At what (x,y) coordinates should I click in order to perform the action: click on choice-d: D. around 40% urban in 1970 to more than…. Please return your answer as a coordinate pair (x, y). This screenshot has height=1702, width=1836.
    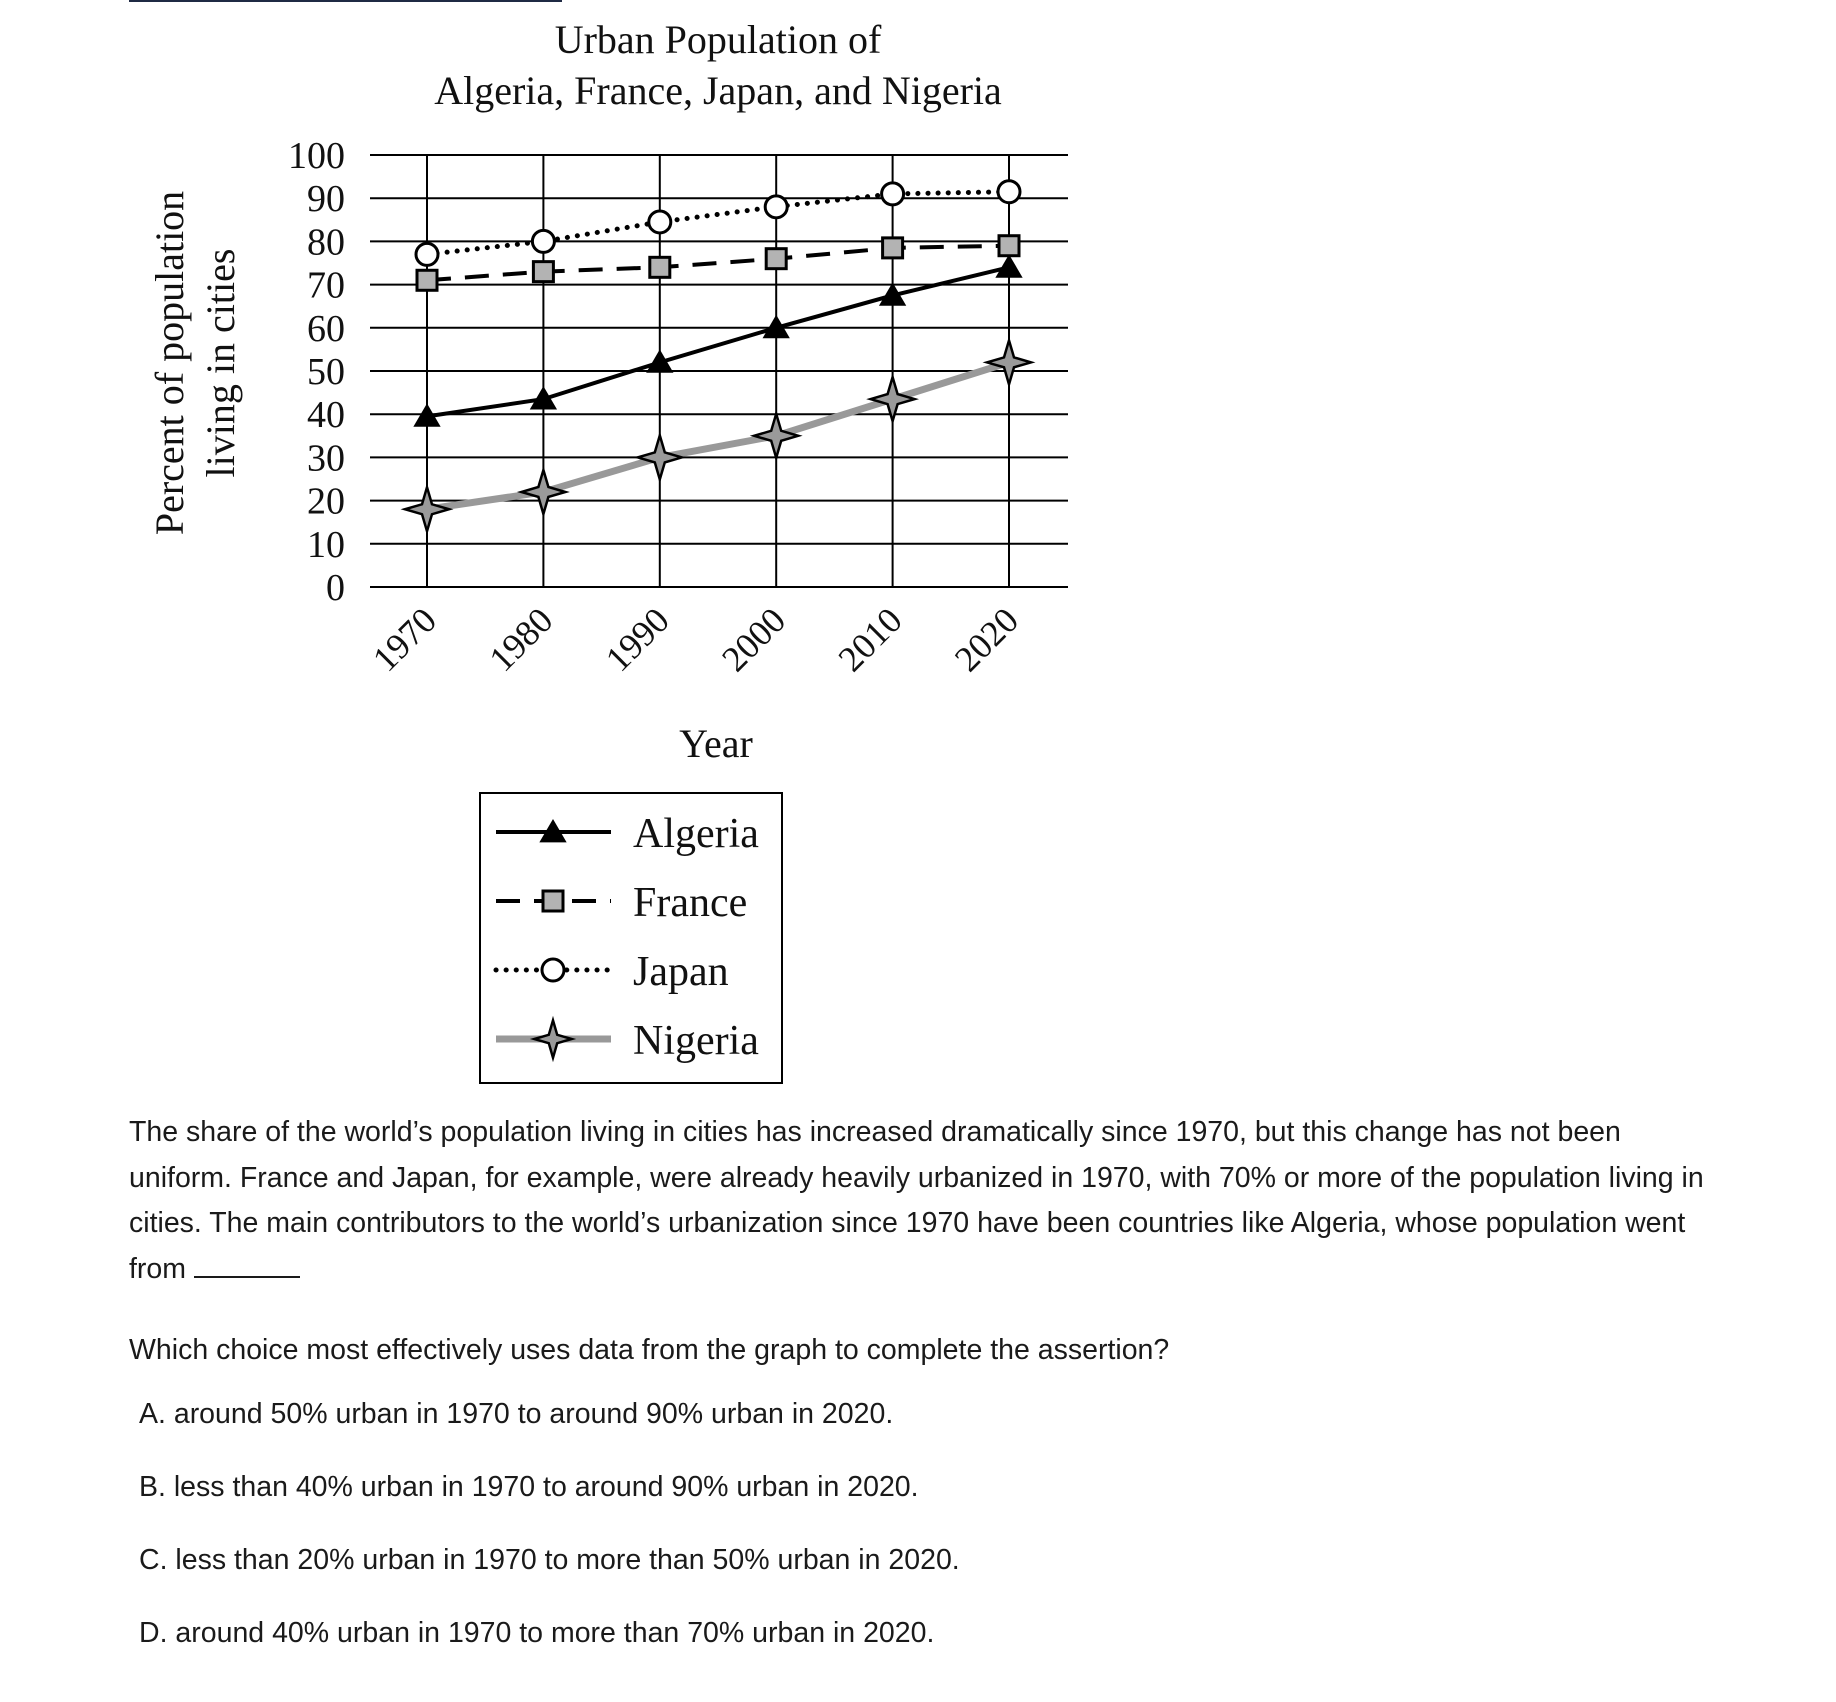
    Looking at the image, I should click on (537, 1633).